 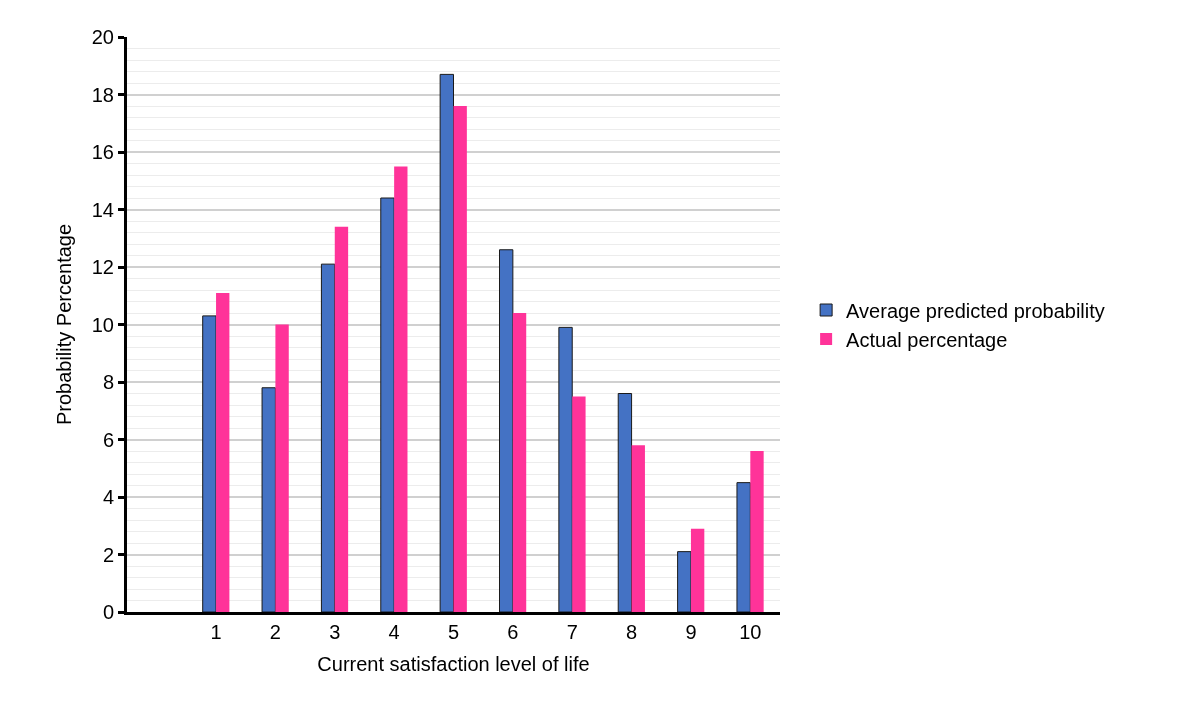 I want to click on x-tick-label: 1, so click(x=216, y=632).